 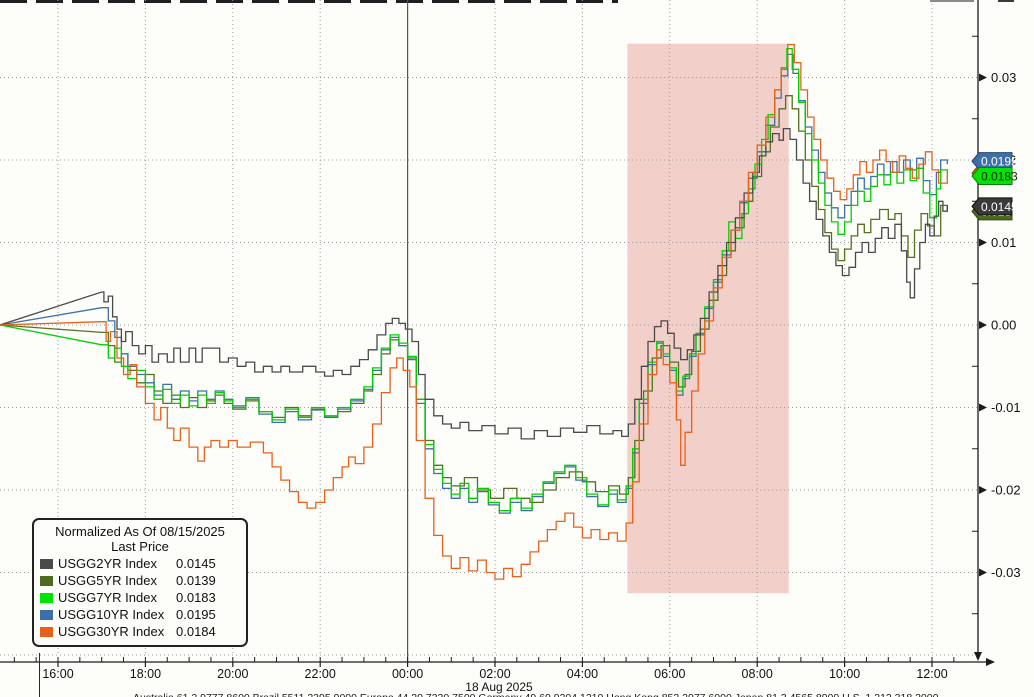 I want to click on y-tick-label: -0.02, so click(x=1006, y=490).